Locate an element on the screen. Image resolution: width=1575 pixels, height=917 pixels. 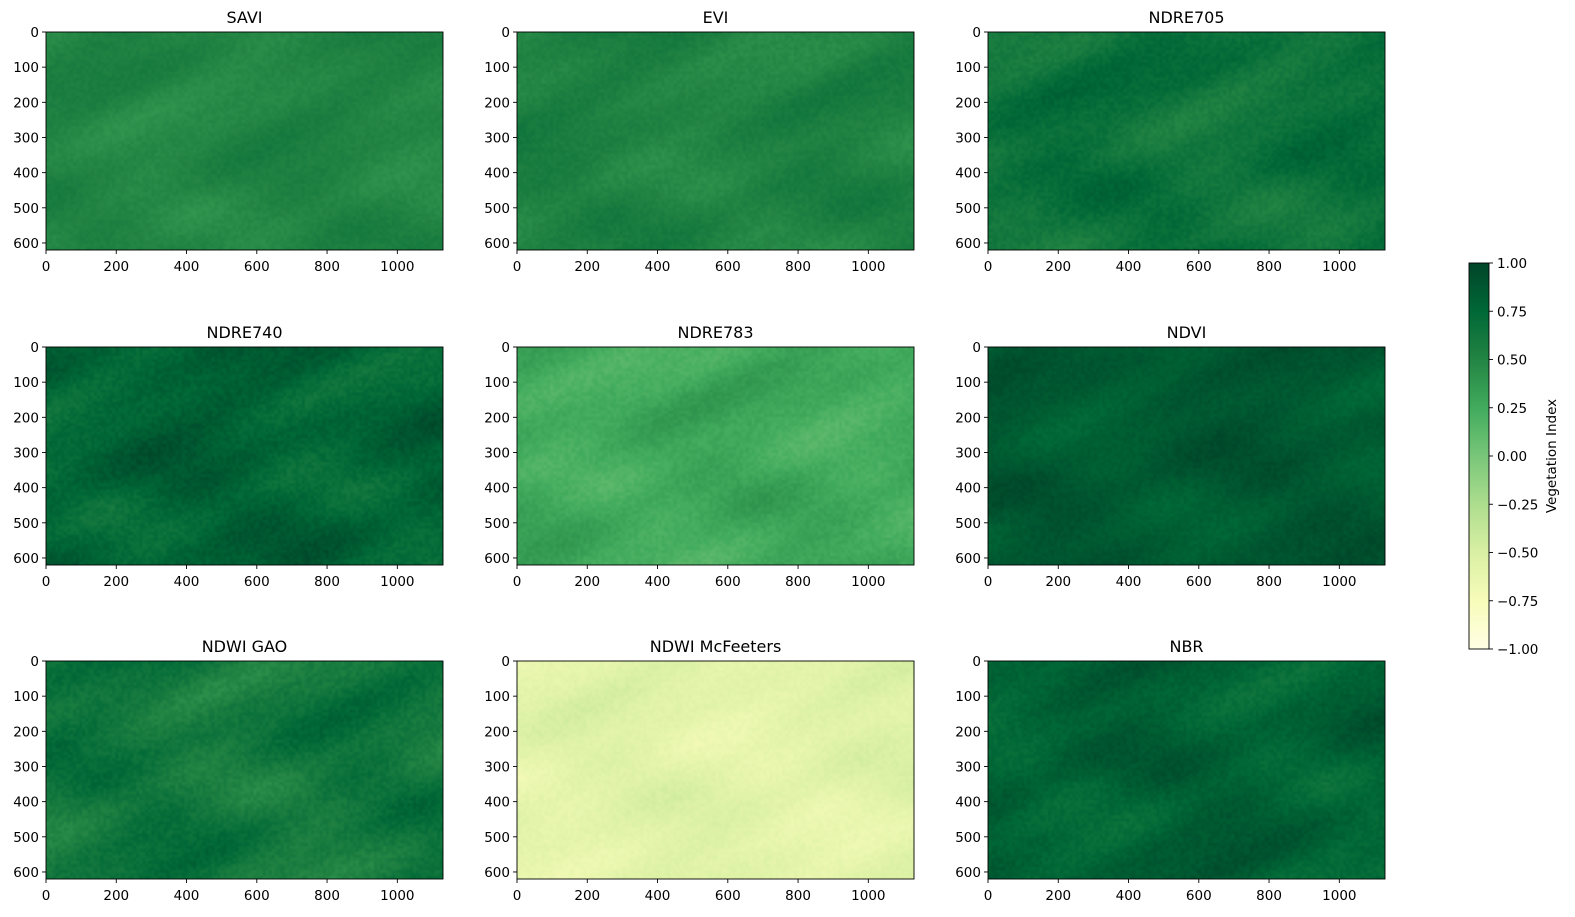
colorbar-tick-label: 0.00 is located at coordinates (1512, 457).